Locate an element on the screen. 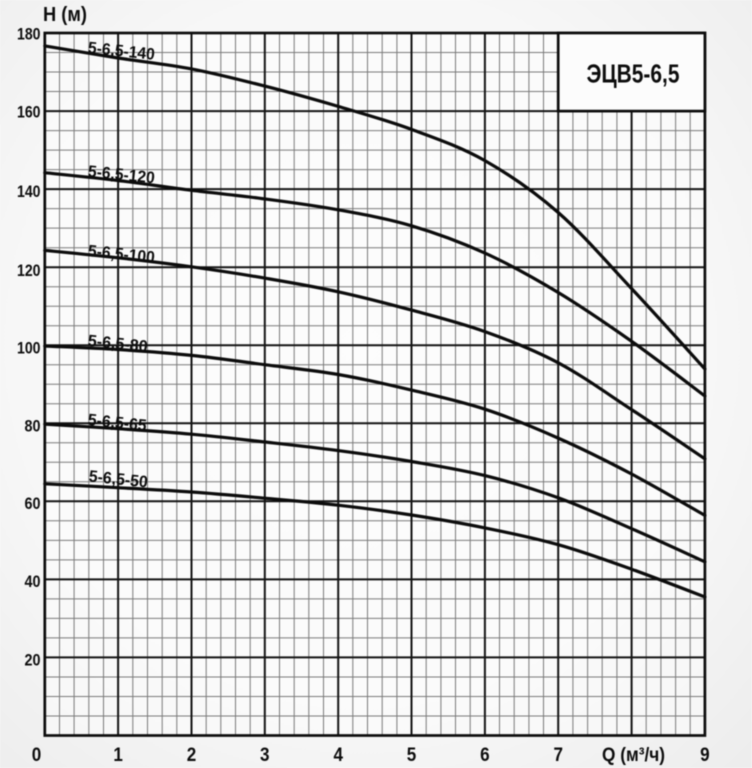  svg-text: 3 is located at coordinates (265, 755).